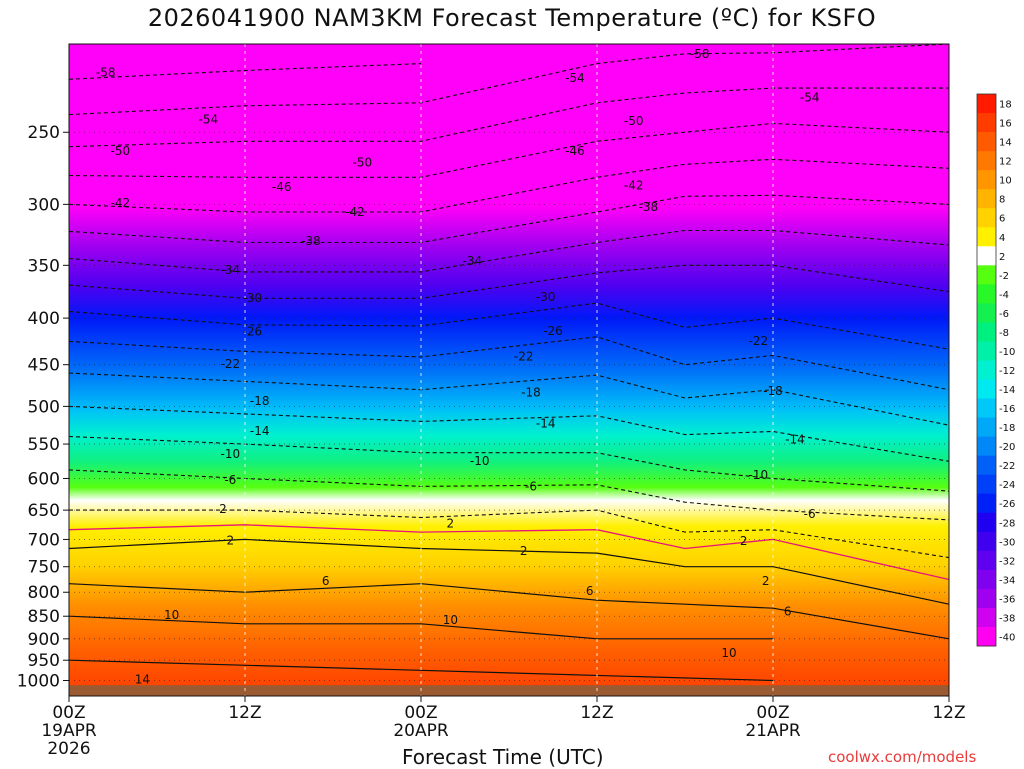 This screenshot has width=1024, height=769. Describe the element at coordinates (1007, 466) in the screenshot. I see `colorbar-label: -22` at that location.